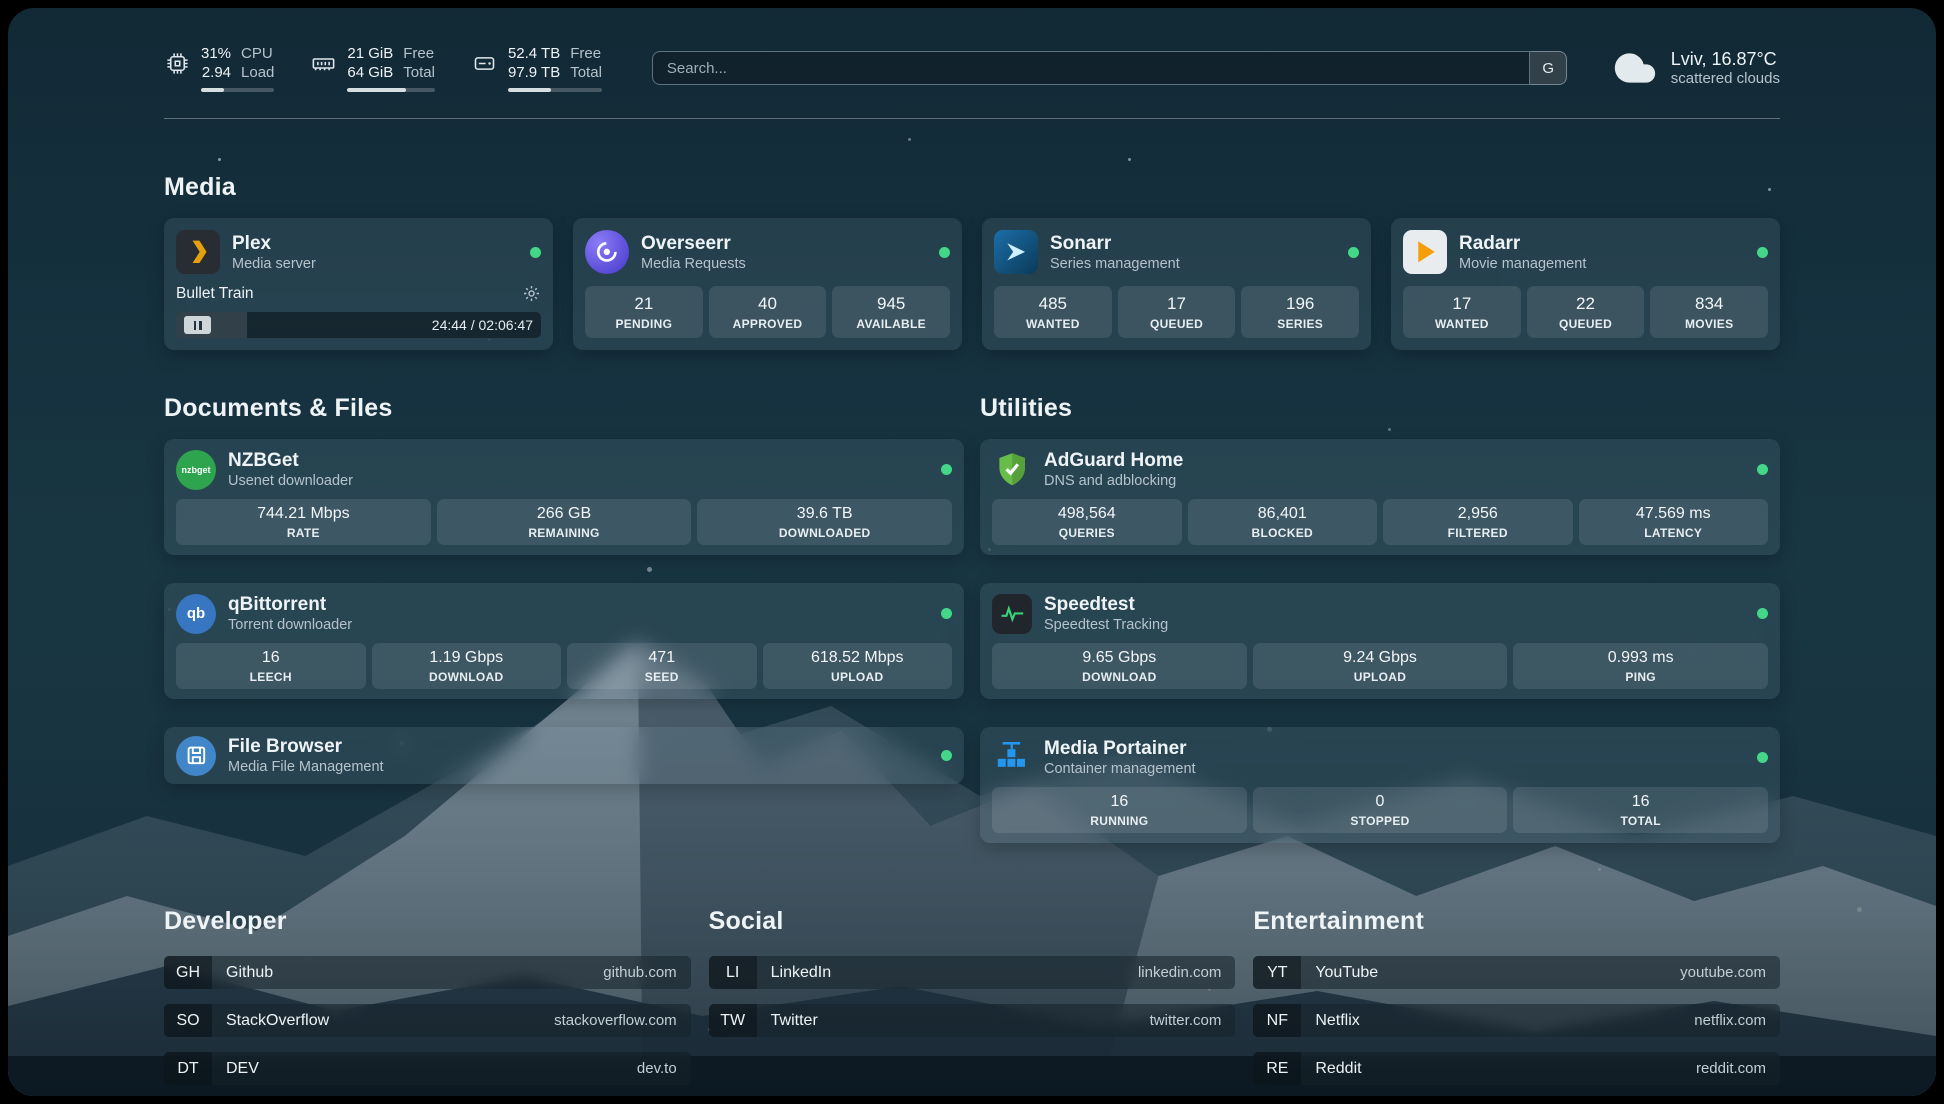 The image size is (1944, 1104). Describe the element at coordinates (586, 72) in the screenshot. I see `disk-total-label: Total` at that location.